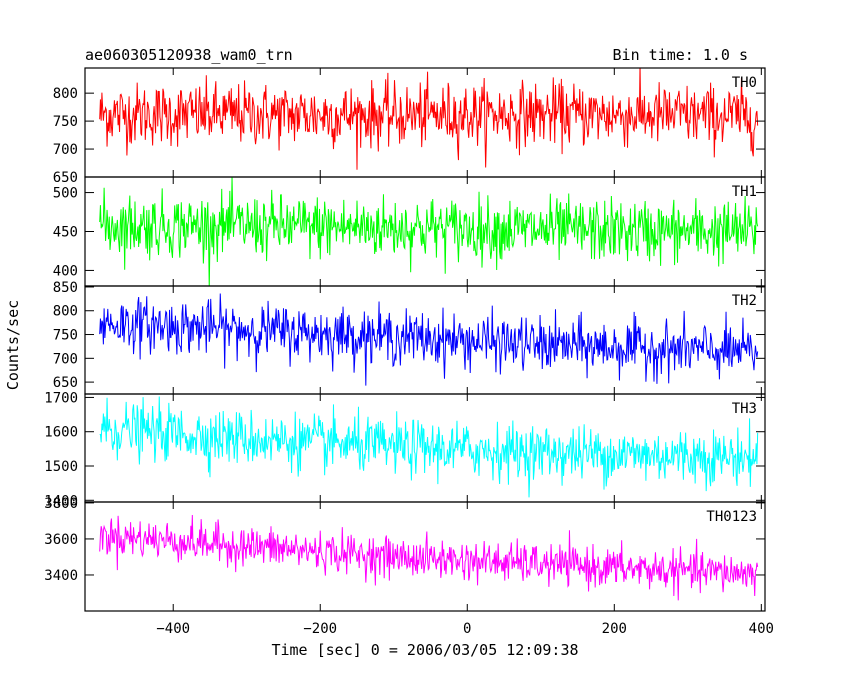  What do you see at coordinates (614, 629) in the screenshot?
I see `x-tick-label: 200` at bounding box center [614, 629].